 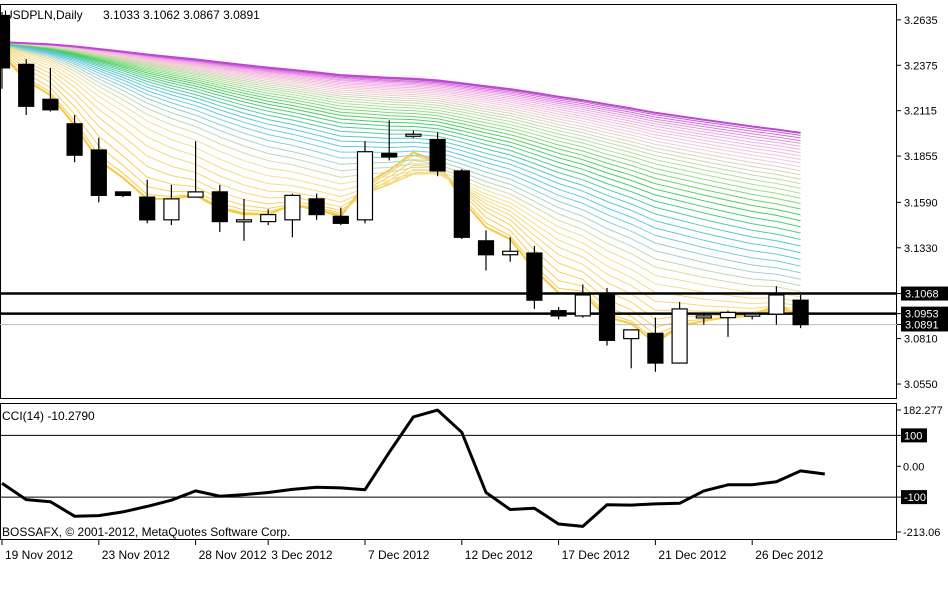 What do you see at coordinates (399, 555) in the screenshot?
I see `date-tick-label: 7 Dec 2012` at bounding box center [399, 555].